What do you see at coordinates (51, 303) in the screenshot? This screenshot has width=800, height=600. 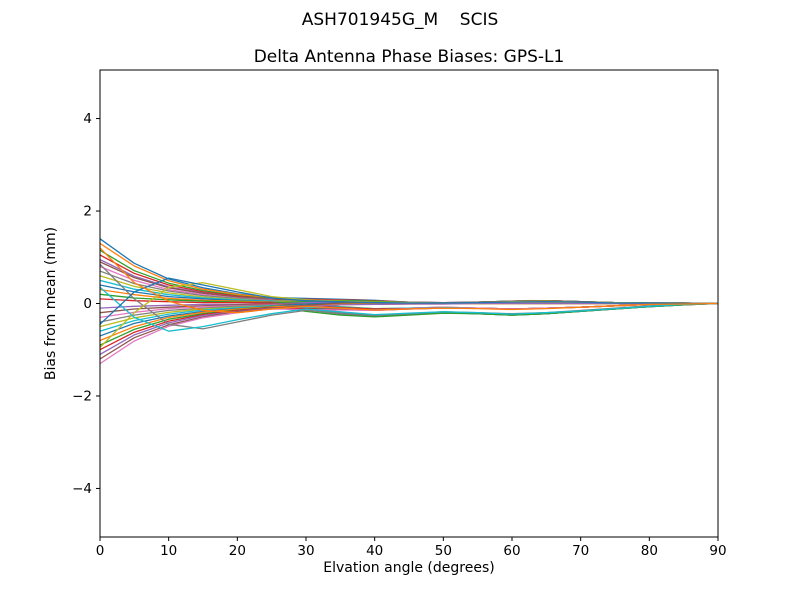 I see `y-axis-label: Bias from mean (mm)` at bounding box center [51, 303].